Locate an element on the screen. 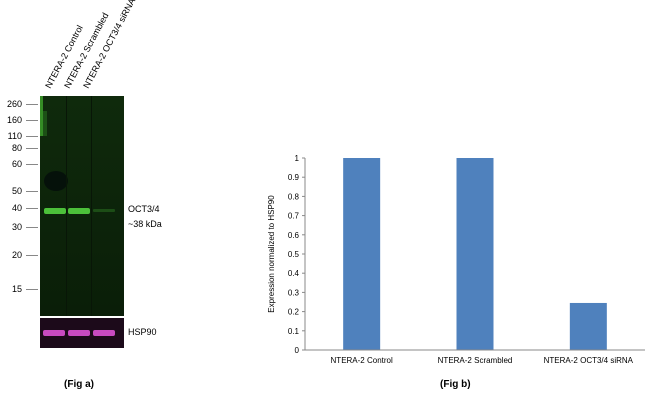 Image resolution: width=650 pixels, height=400 pixels. y-tick-label: 0.6 is located at coordinates (294, 235).